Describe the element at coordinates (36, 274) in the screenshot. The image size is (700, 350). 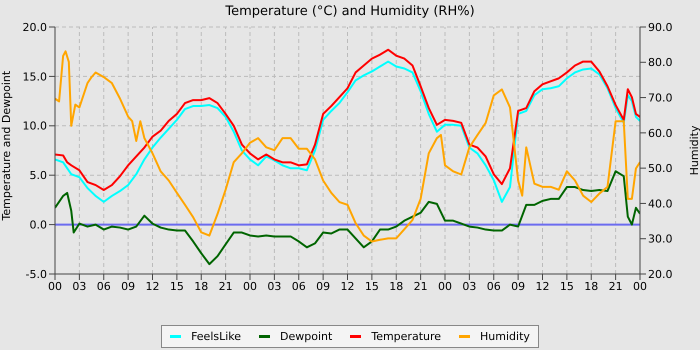
I see `y-tick-label: -5.0` at that location.